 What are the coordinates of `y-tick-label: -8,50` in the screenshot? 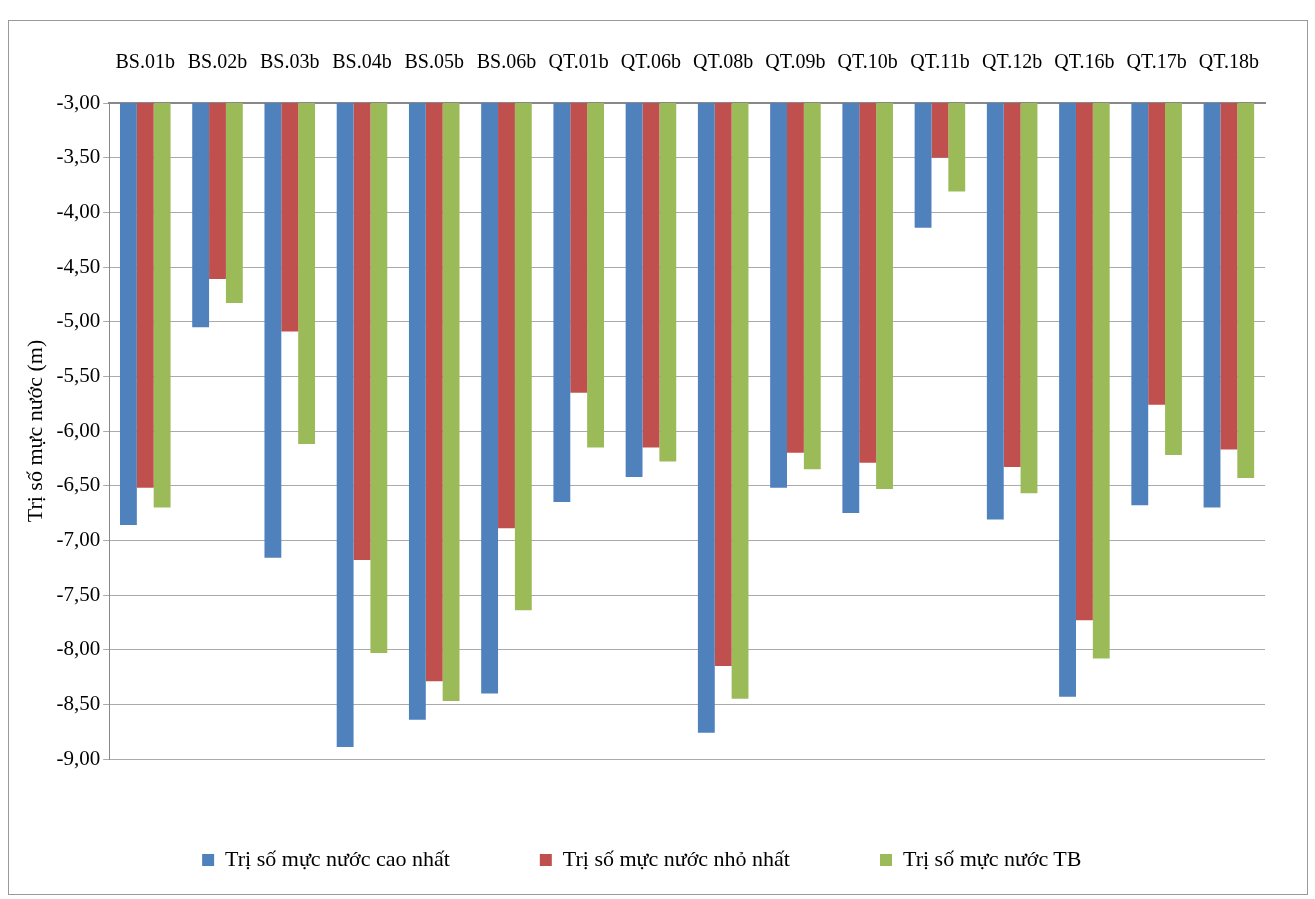 It's located at (78, 702).